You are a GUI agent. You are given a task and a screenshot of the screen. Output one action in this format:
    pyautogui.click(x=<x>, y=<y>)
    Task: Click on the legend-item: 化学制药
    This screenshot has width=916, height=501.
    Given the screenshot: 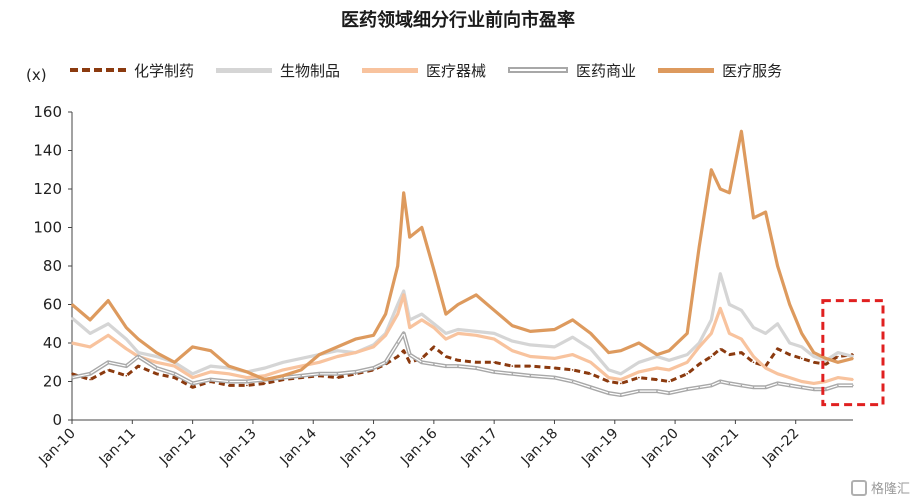 What is the action you would take?
    pyautogui.click(x=132, y=70)
    